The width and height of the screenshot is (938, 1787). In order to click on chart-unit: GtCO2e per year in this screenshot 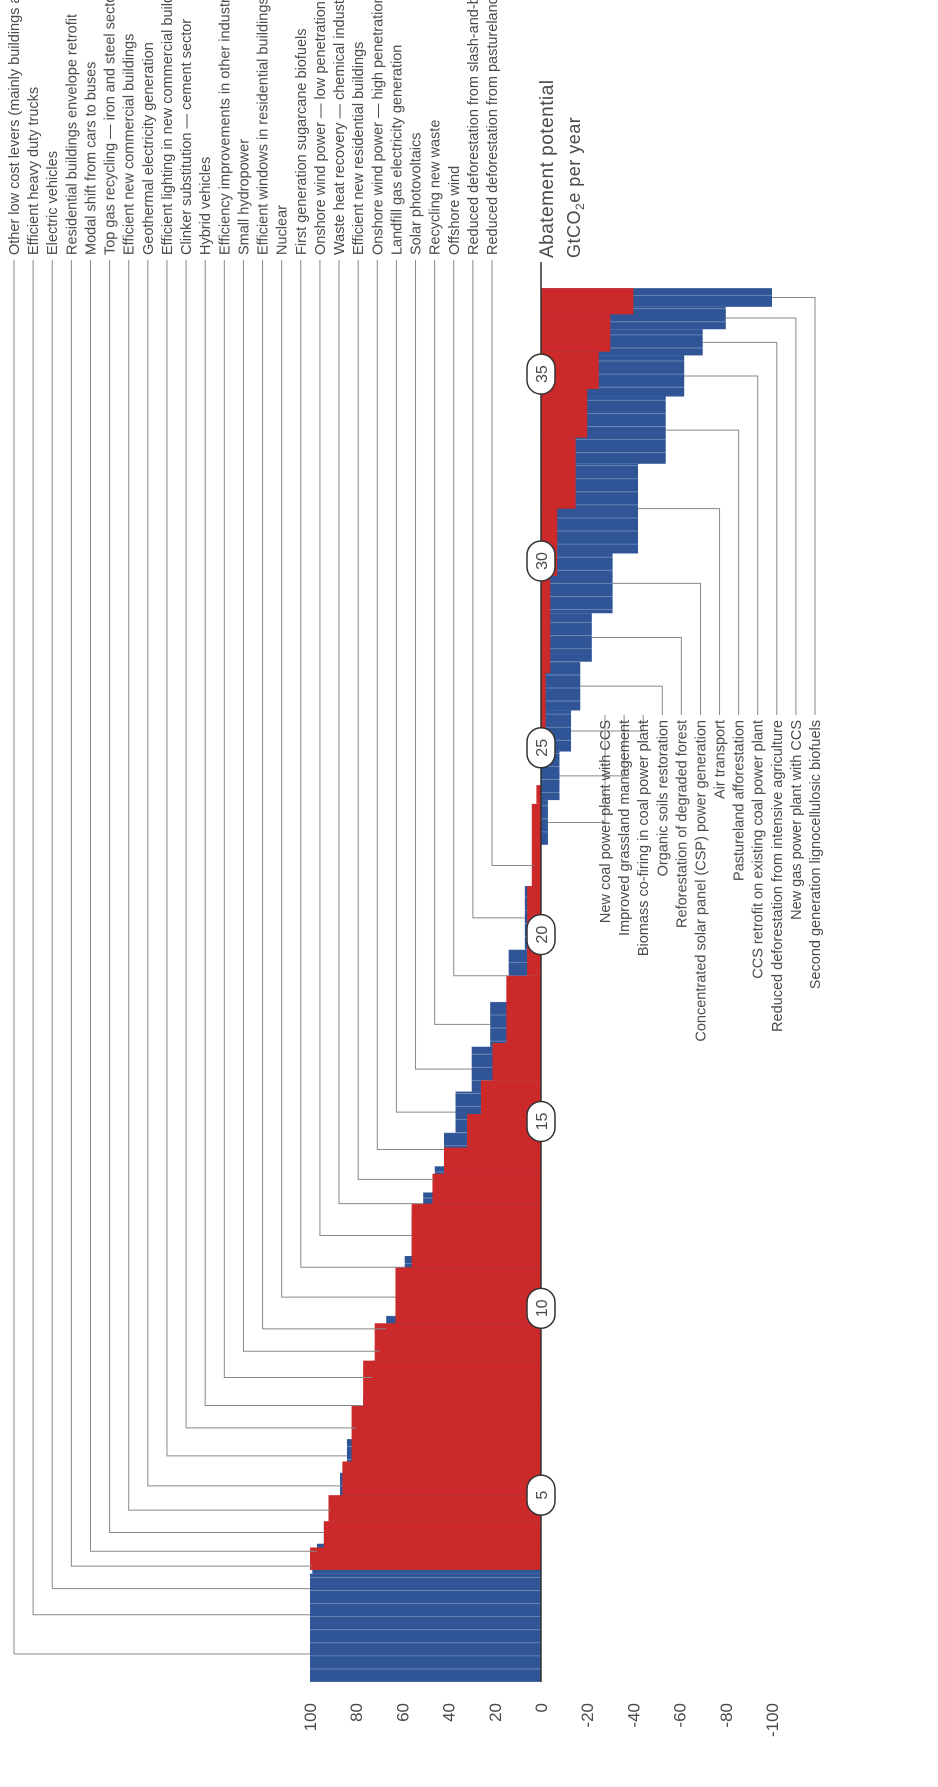, I will do `click(575, 187)`.